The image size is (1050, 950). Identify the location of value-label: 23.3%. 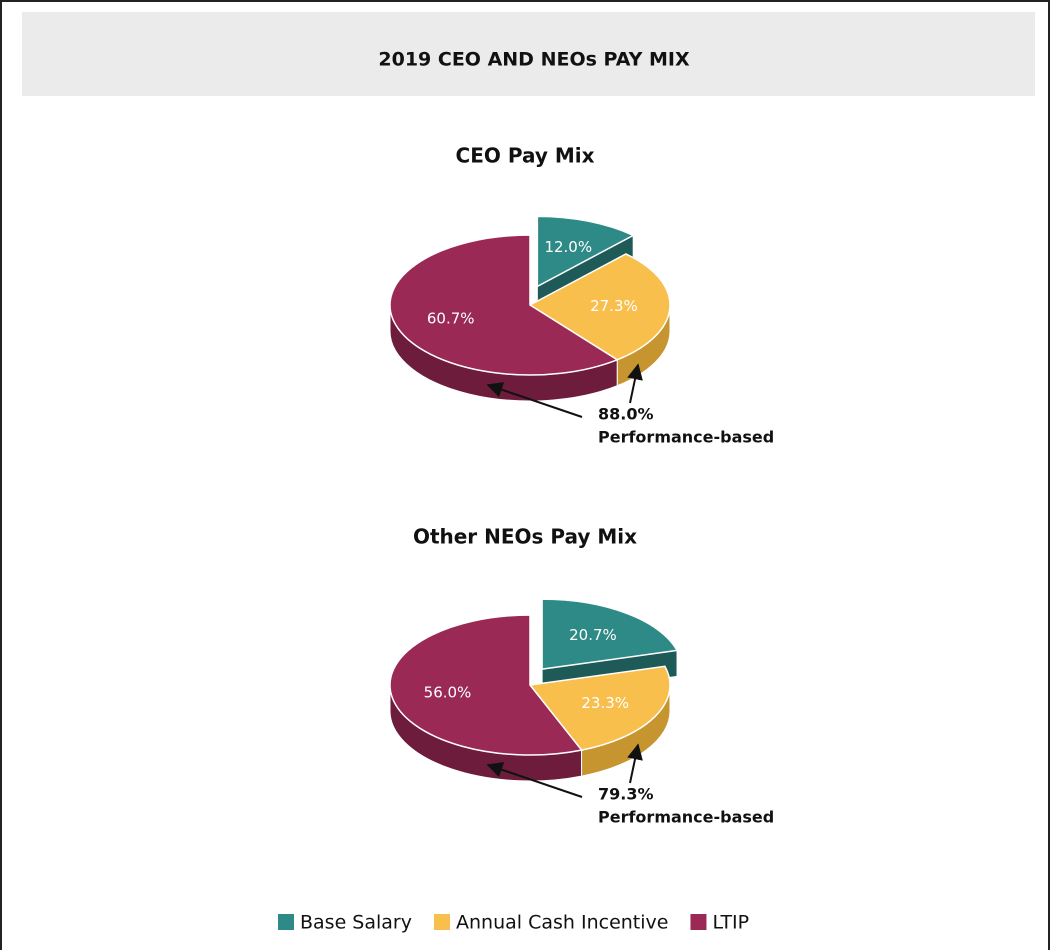
(605, 703).